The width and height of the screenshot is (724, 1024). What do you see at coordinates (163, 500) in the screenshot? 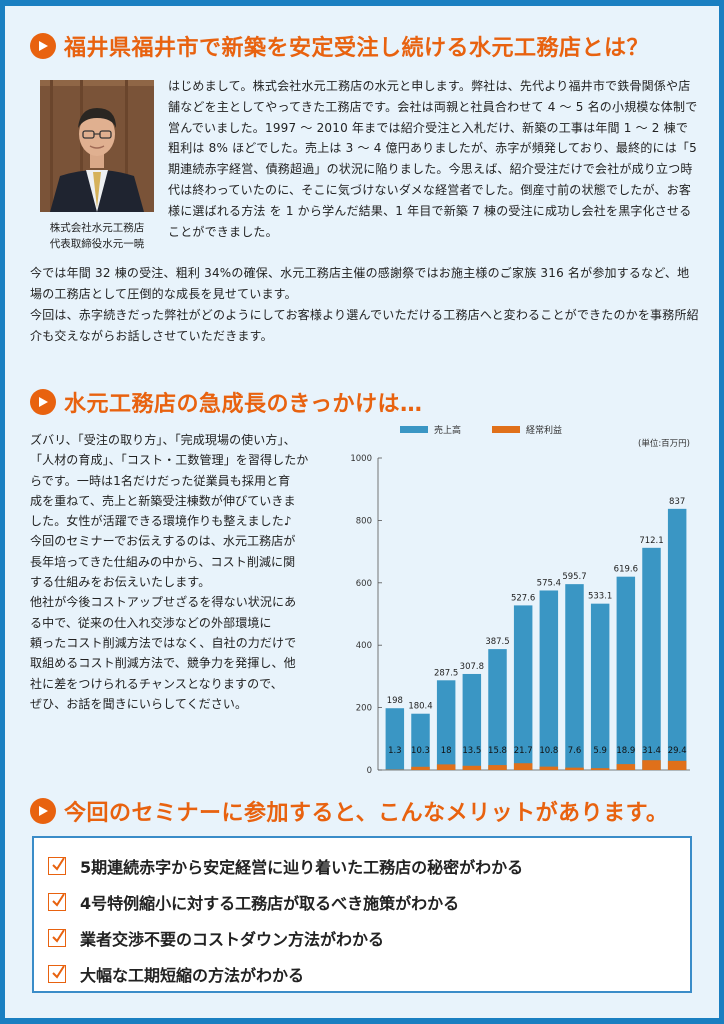
I see `body-line: 成を重ねて、売上と新築受注棟数が伸びていきま` at bounding box center [163, 500].